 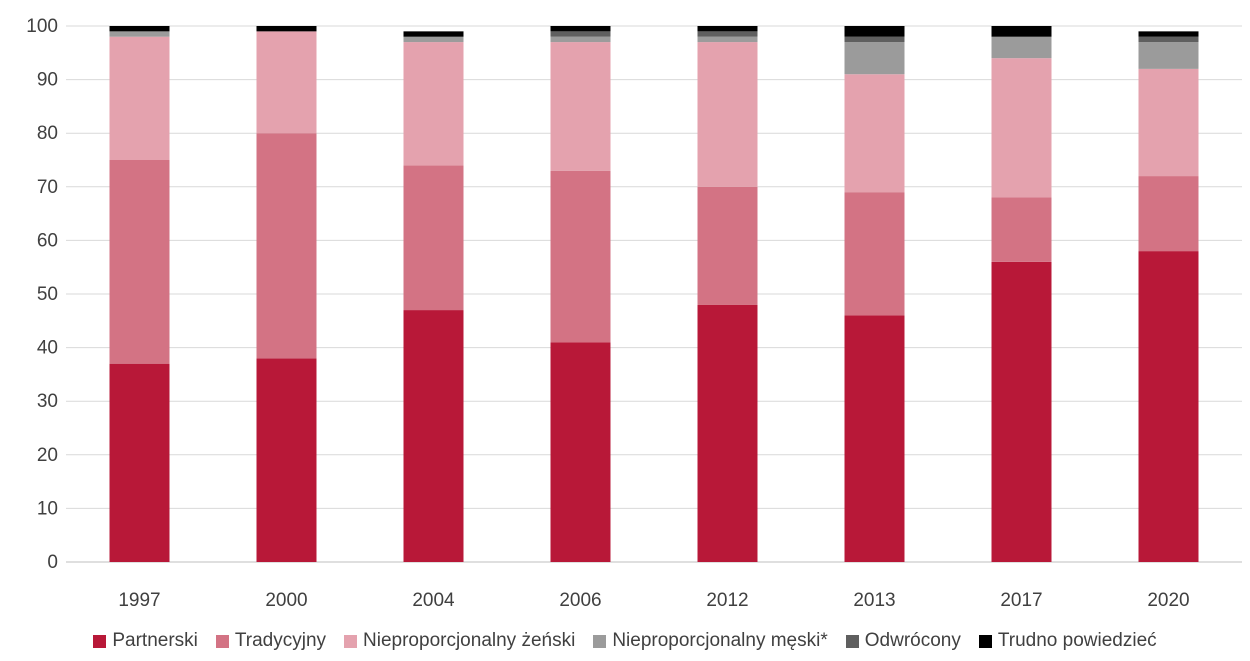 I want to click on y-tick-label: 100, so click(x=42, y=26).